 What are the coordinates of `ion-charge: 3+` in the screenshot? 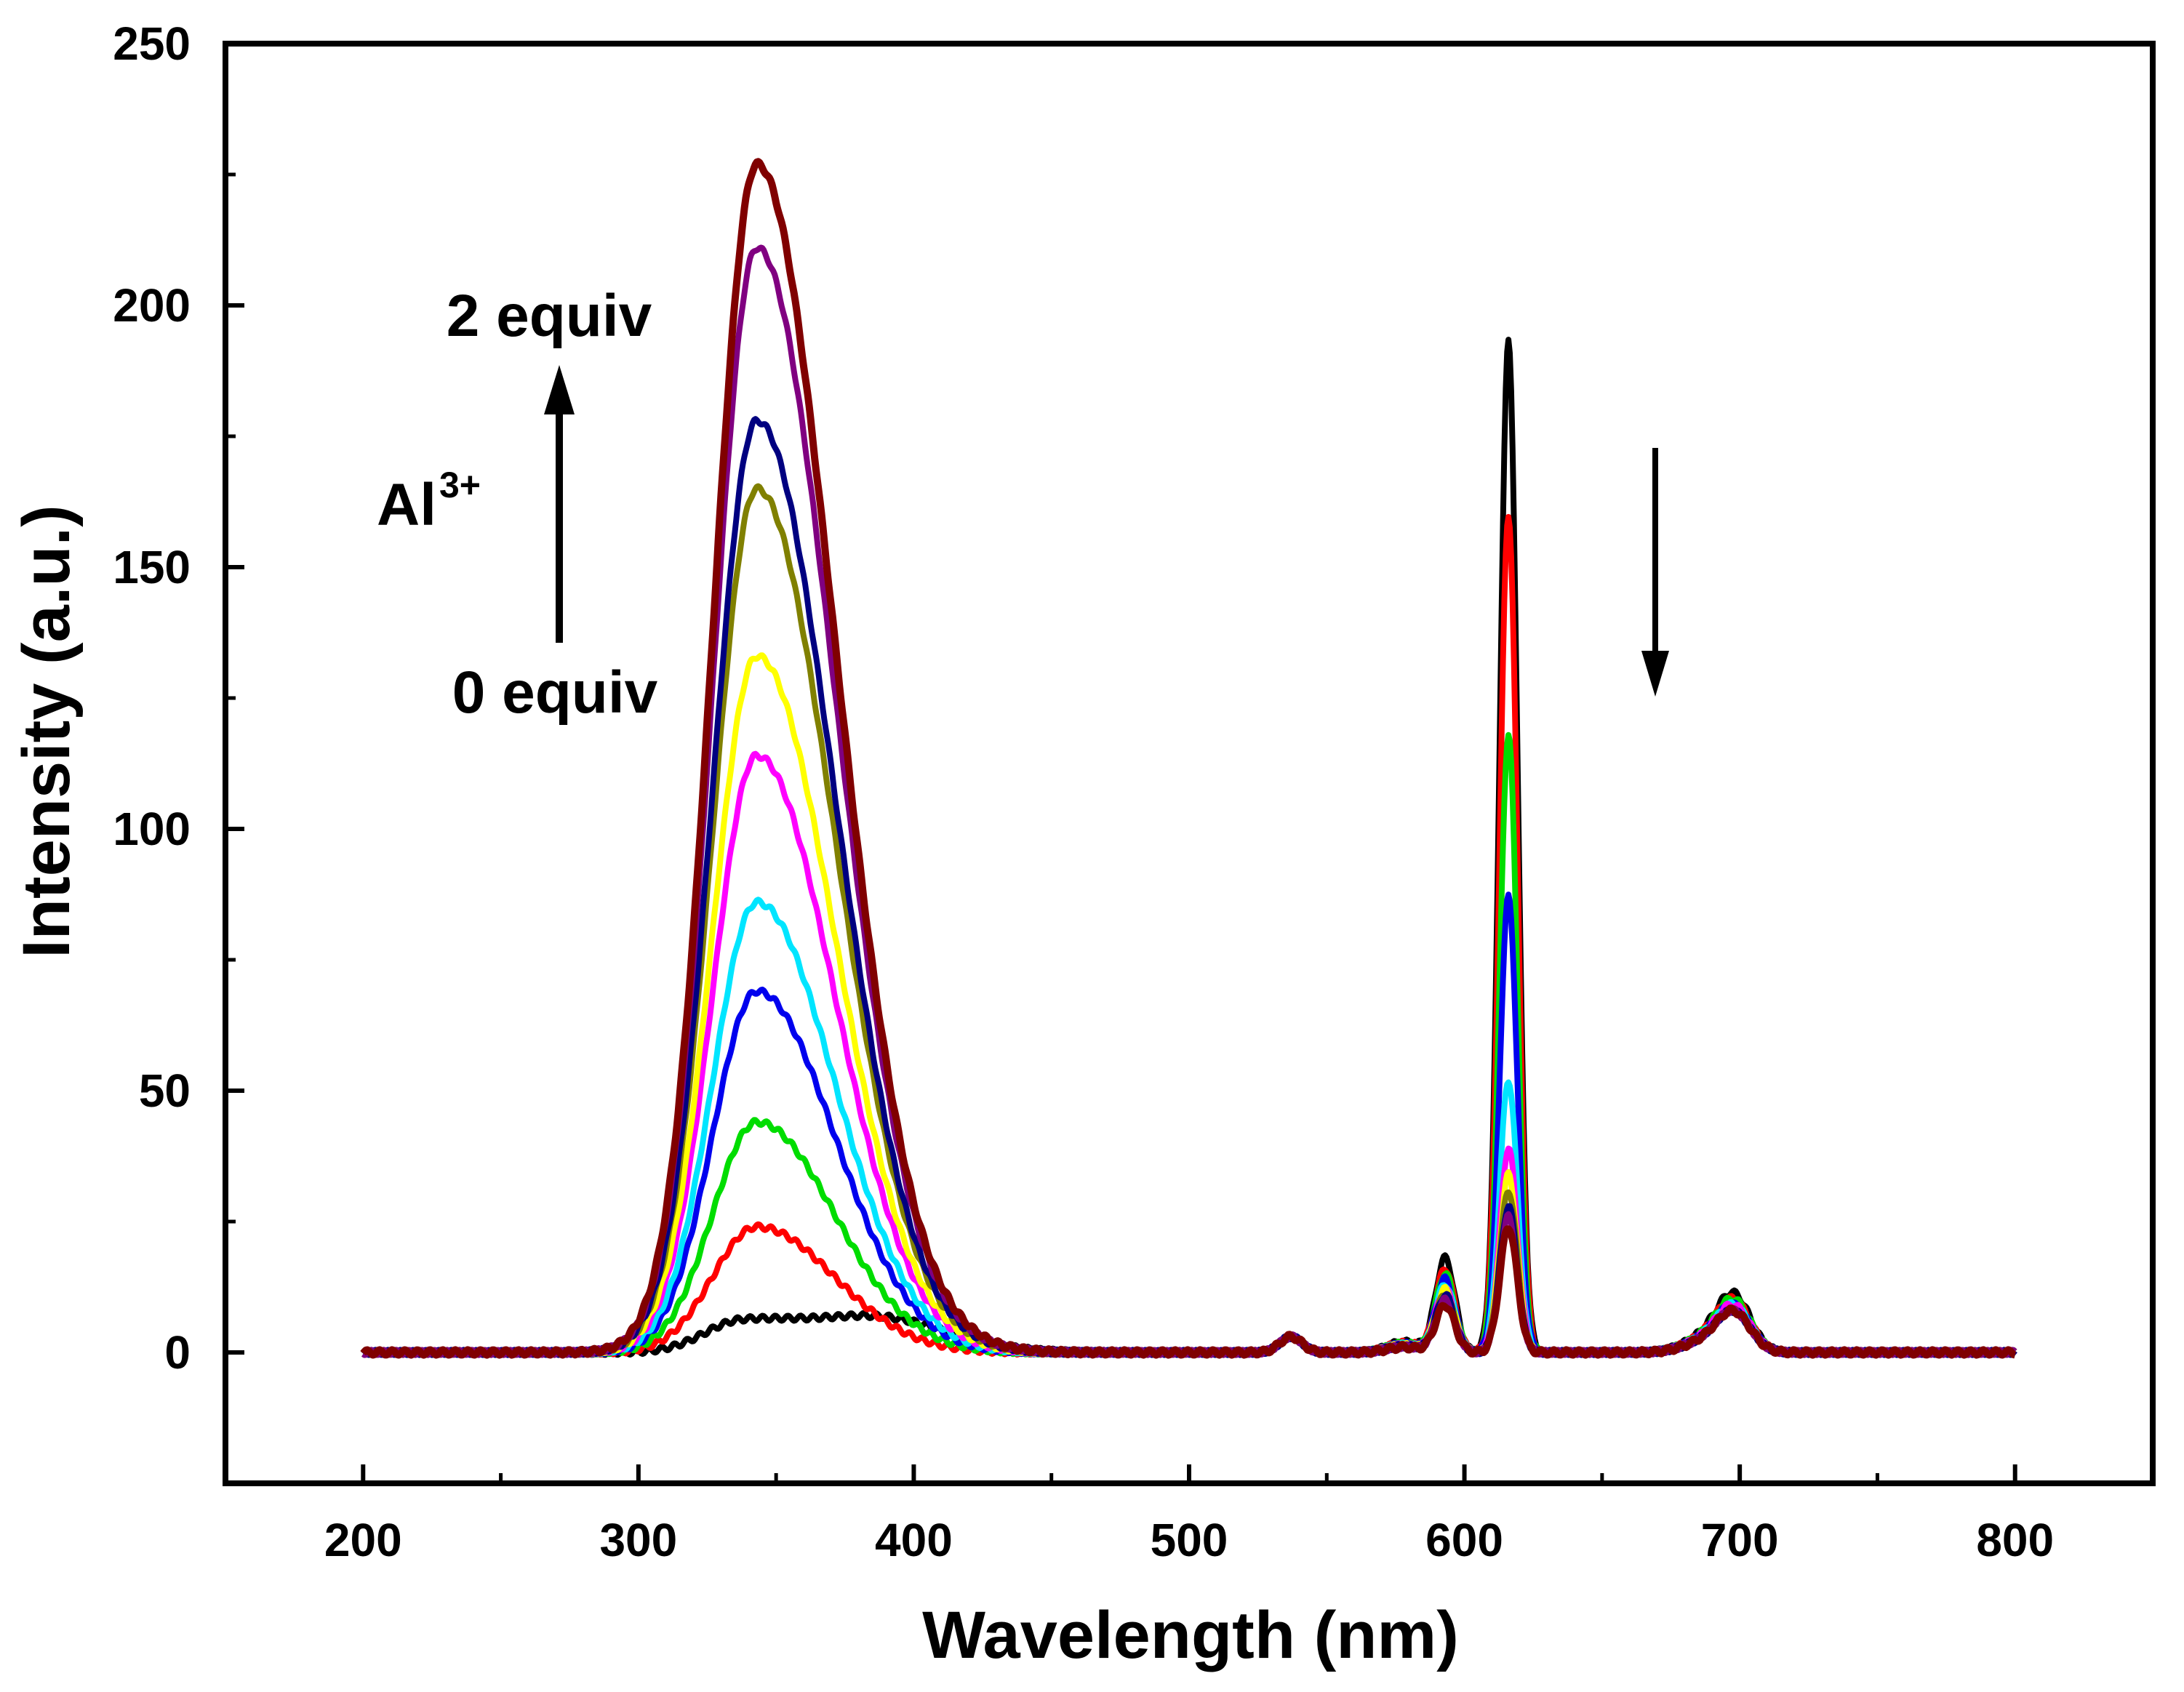 It's located at (460, 485).